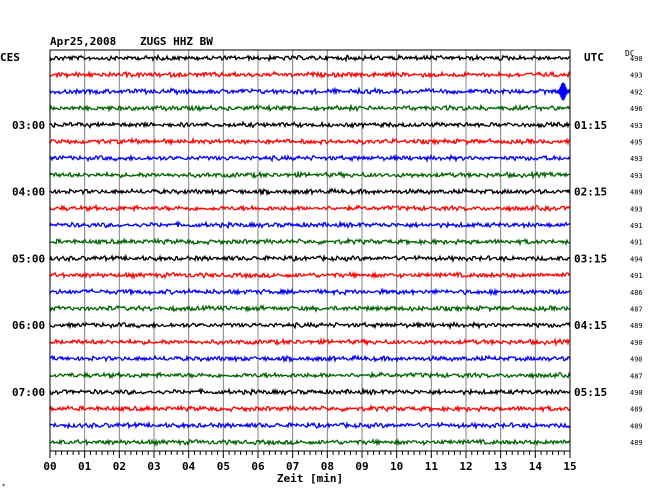  What do you see at coordinates (153, 466) in the screenshot?
I see `x-tick-label: 03` at bounding box center [153, 466].